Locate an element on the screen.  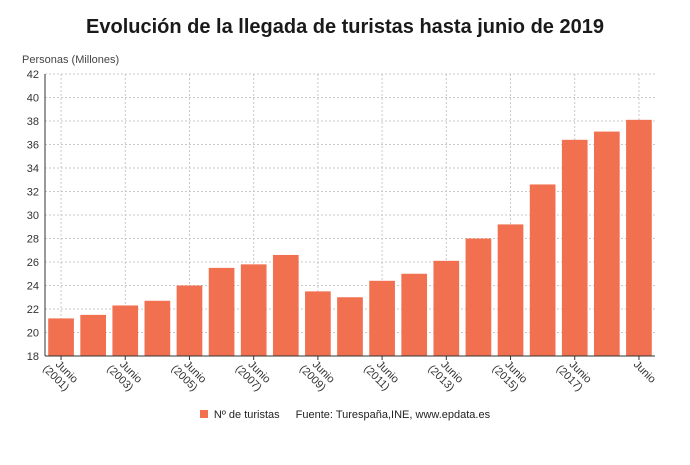
x-tick-label: Junio(2009) is located at coordinates (317, 374).